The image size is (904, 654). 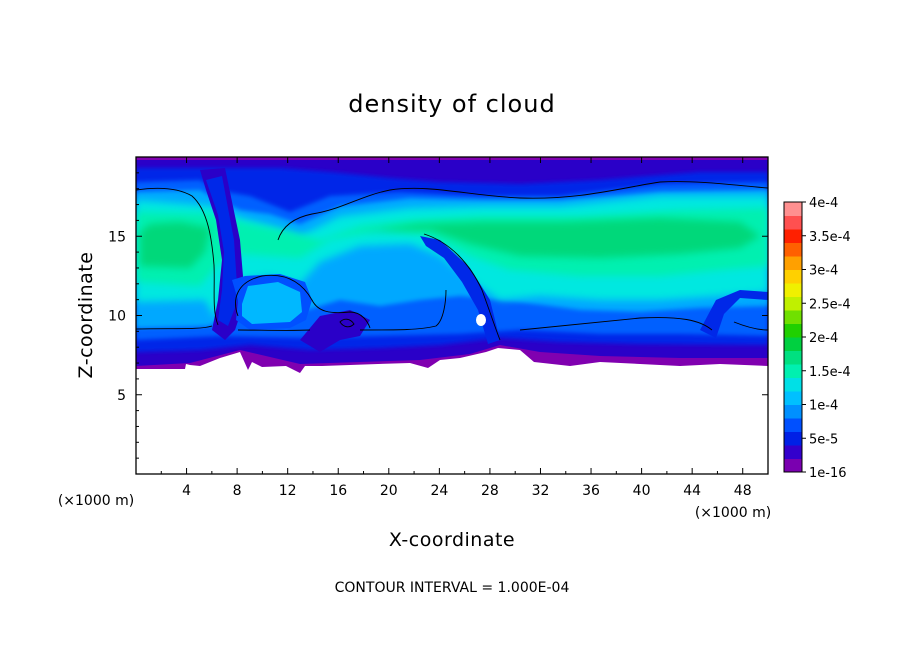 What do you see at coordinates (272, 303) in the screenshot?
I see `density-band-cyan-bubble` at bounding box center [272, 303].